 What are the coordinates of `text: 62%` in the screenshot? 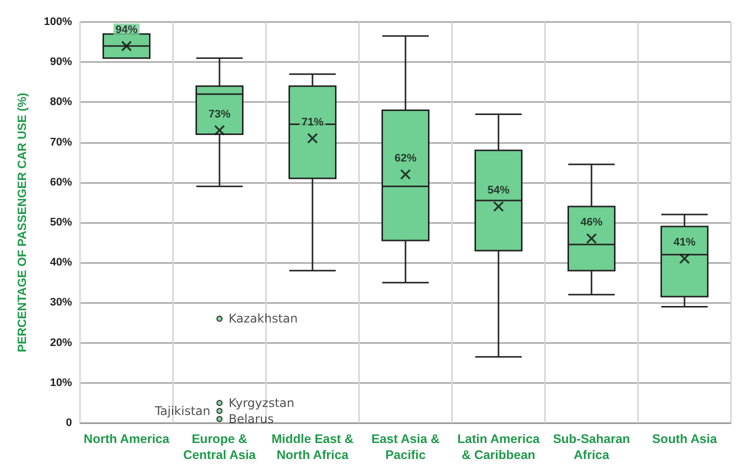 It's located at (405, 158).